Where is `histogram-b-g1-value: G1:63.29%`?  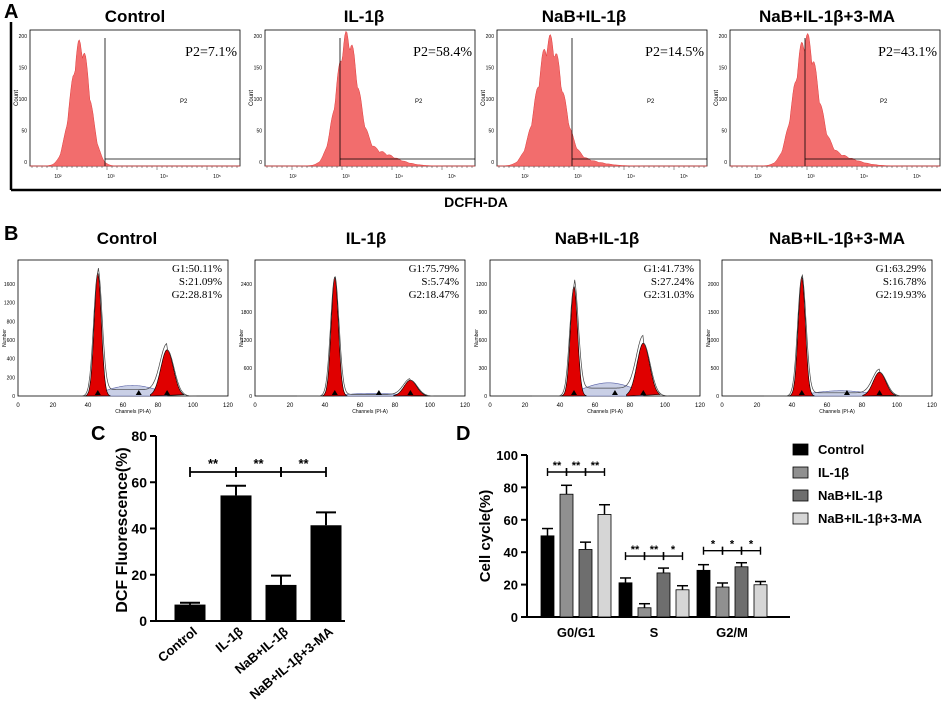
histogram-b-g1-value: G1:63.29% is located at coordinates (901, 269).